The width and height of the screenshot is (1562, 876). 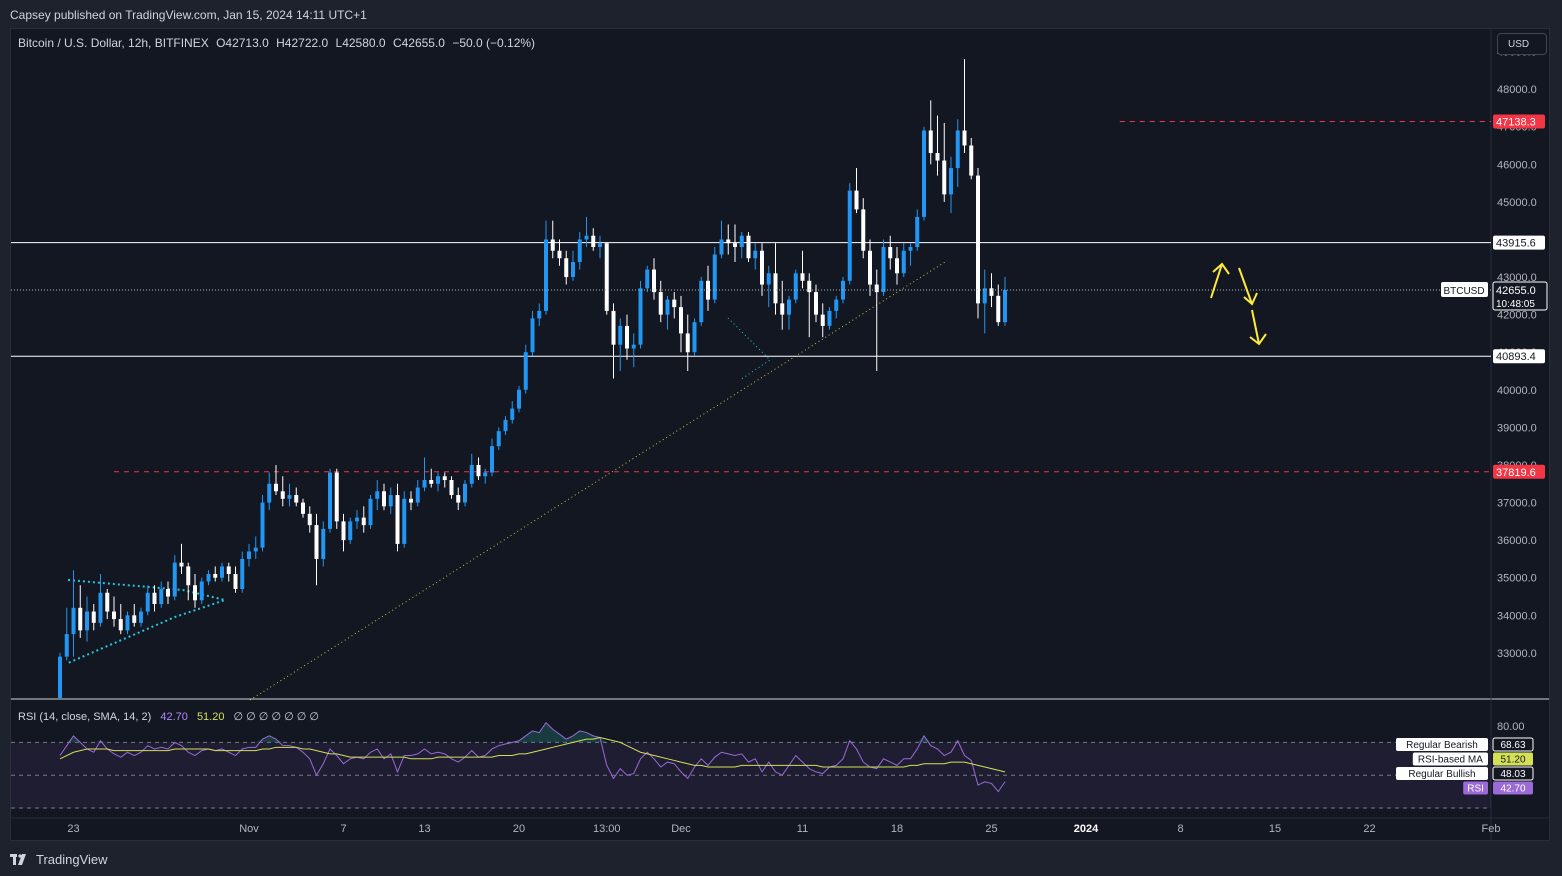 What do you see at coordinates (1216, 281) in the screenshot?
I see `up-arrow` at bounding box center [1216, 281].